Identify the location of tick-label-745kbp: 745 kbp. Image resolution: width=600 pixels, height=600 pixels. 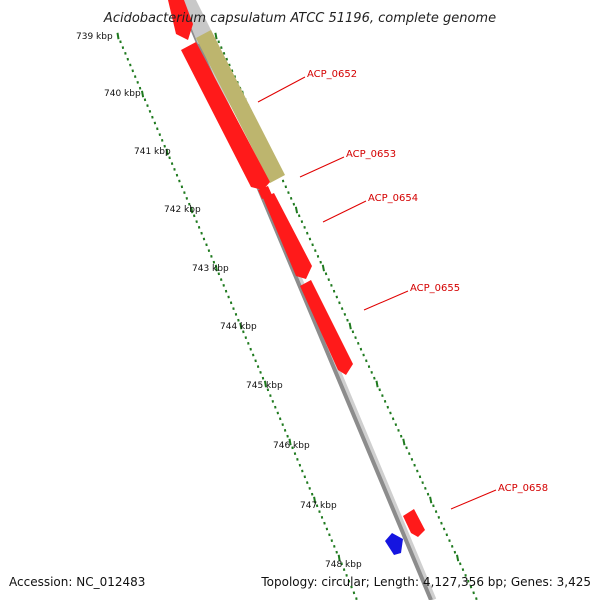
(264, 386).